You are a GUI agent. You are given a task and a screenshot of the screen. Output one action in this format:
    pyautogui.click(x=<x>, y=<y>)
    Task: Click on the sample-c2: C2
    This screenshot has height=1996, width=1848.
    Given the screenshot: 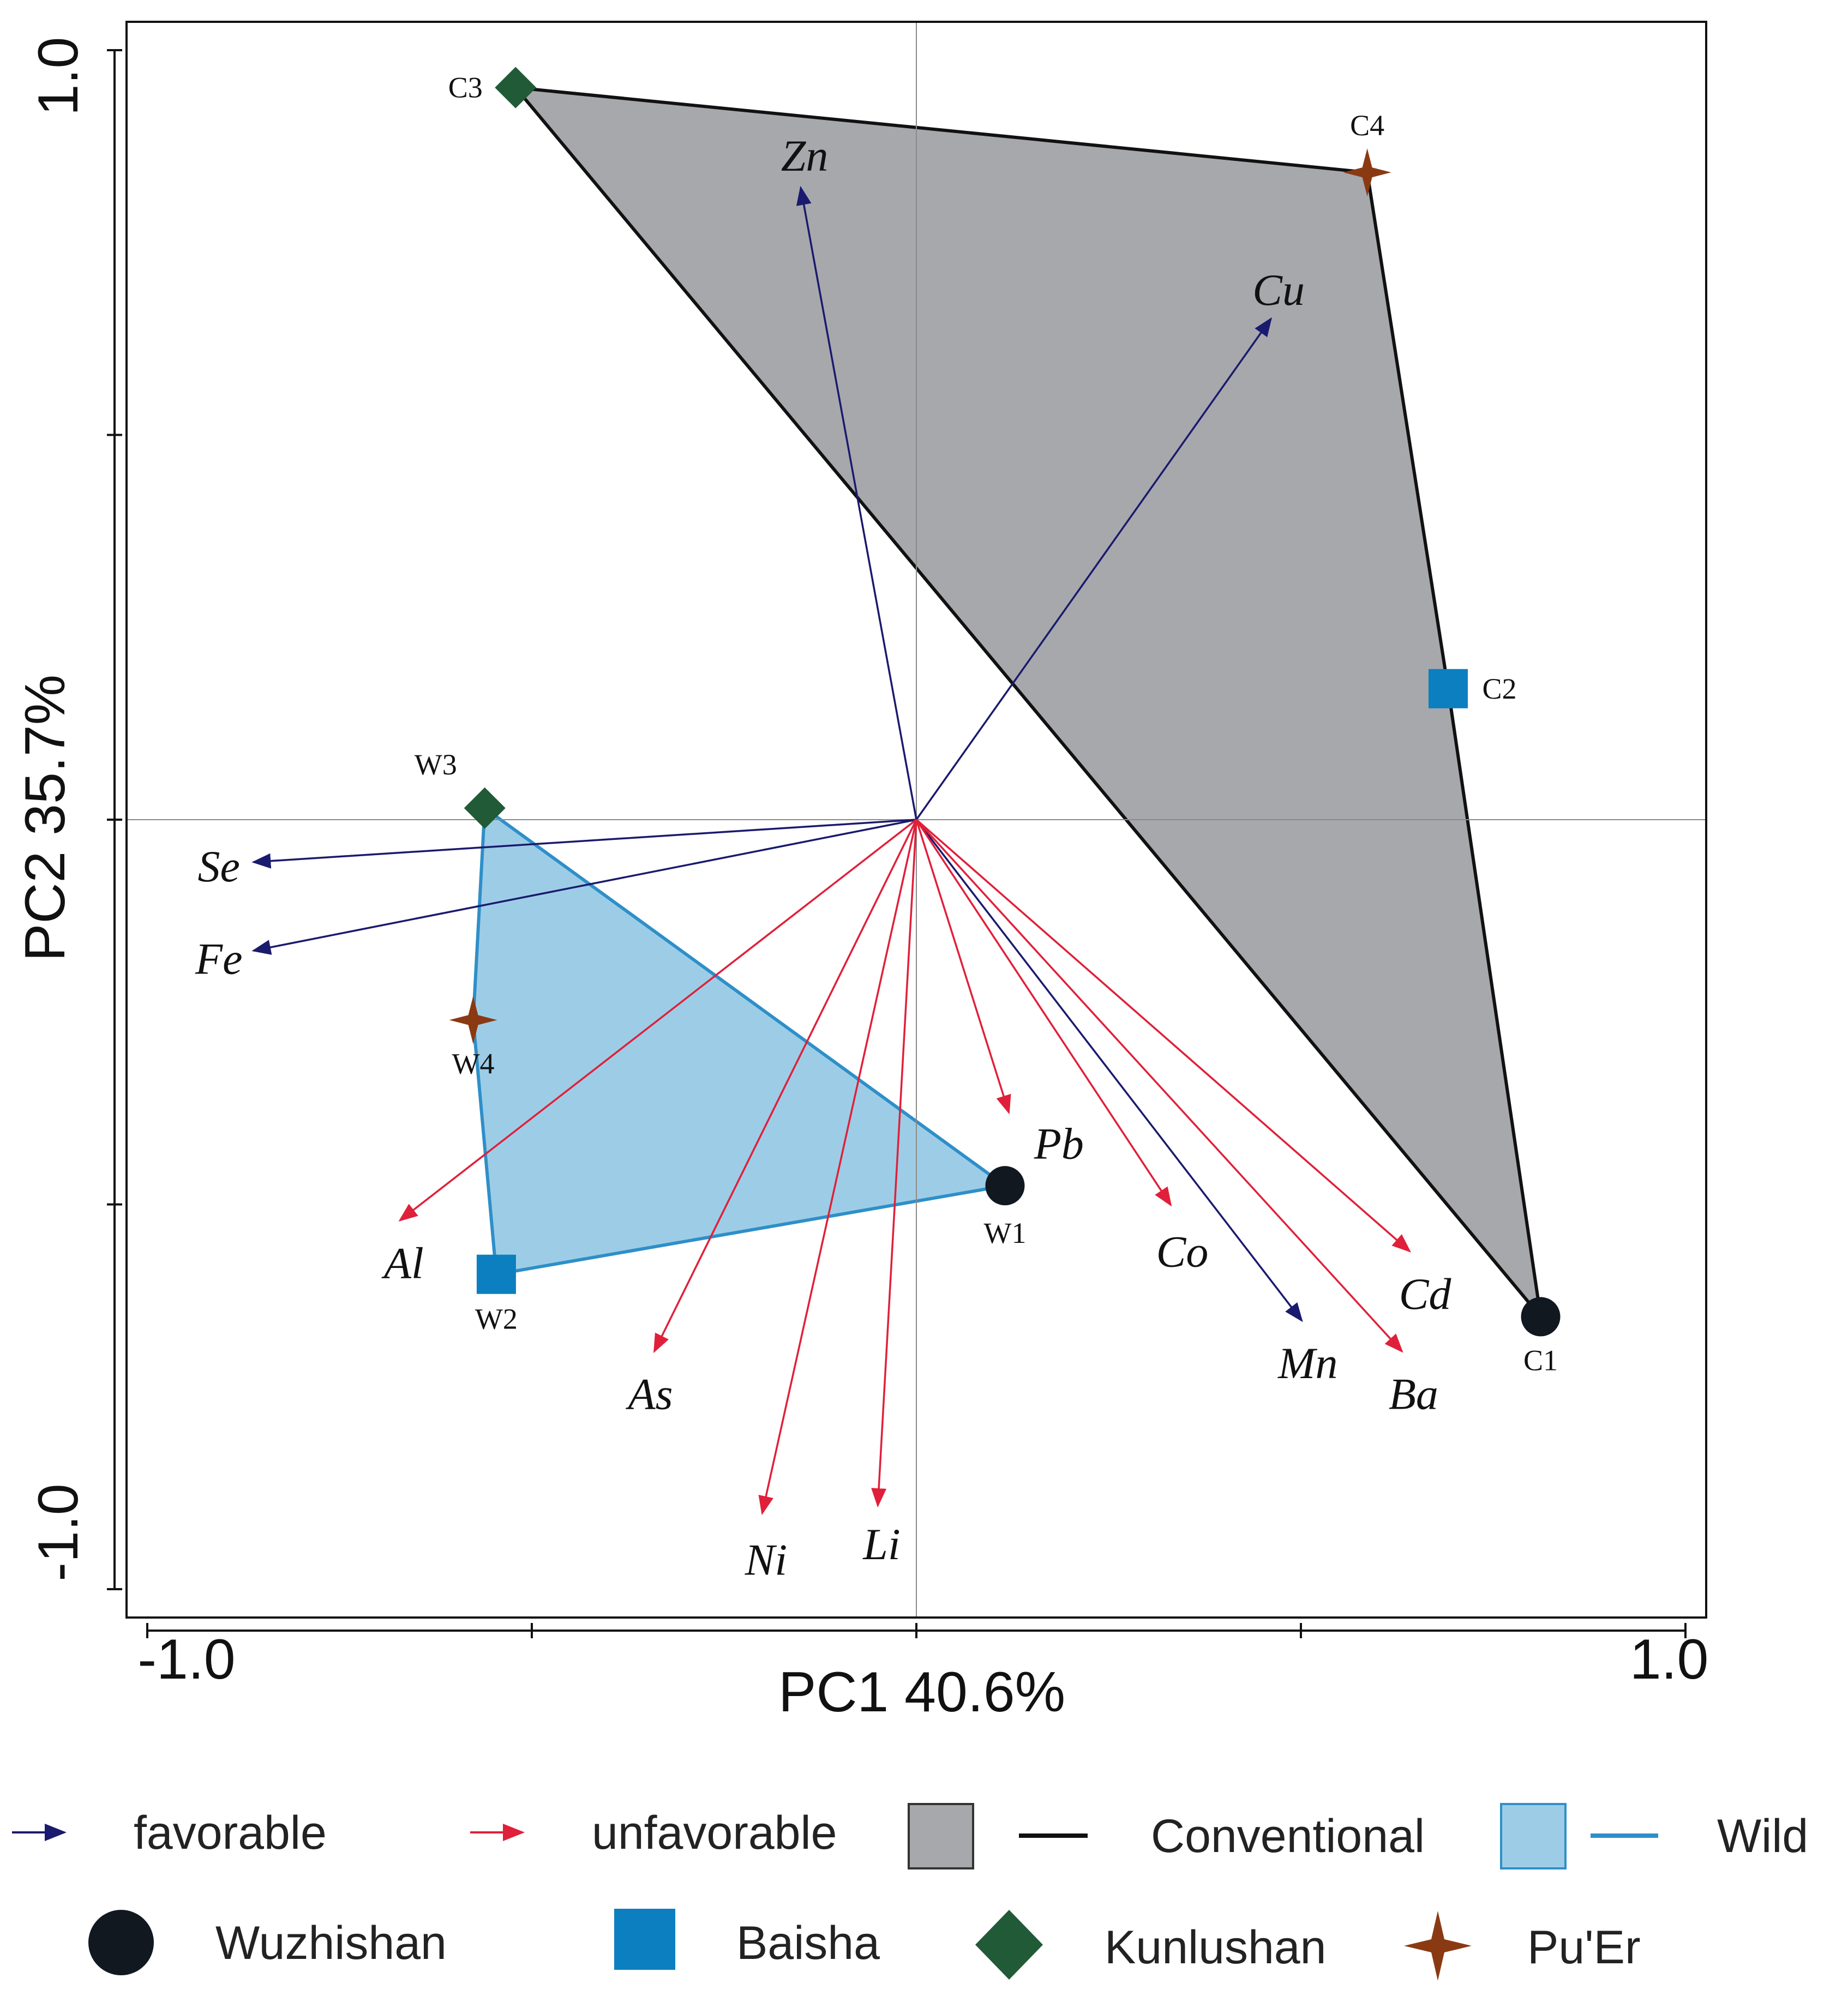 What is the action you would take?
    pyautogui.click(x=1472, y=688)
    